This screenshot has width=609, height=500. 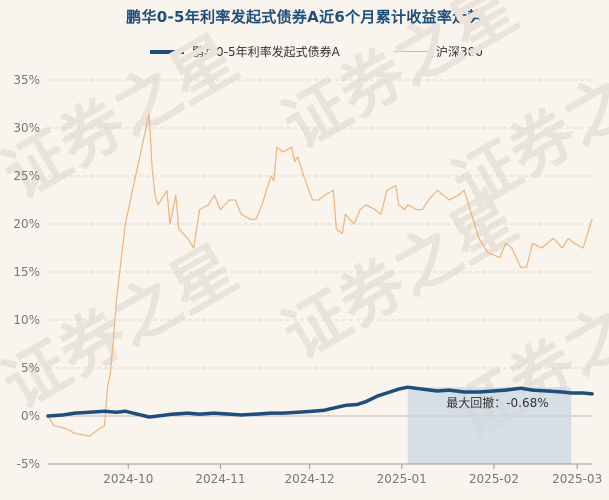 I want to click on y-axis-ticks: 35% 30% 25% 20% 15% 10% 5% 0% -5%, so click(x=26, y=272).